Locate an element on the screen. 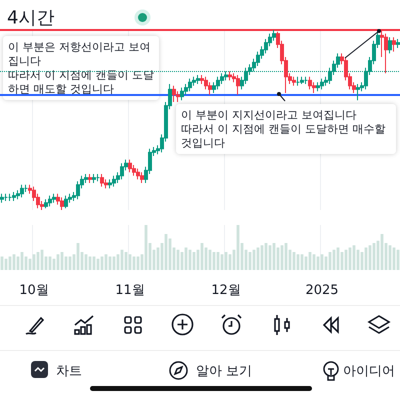  x-tick-label: 12월 is located at coordinates (226, 290).